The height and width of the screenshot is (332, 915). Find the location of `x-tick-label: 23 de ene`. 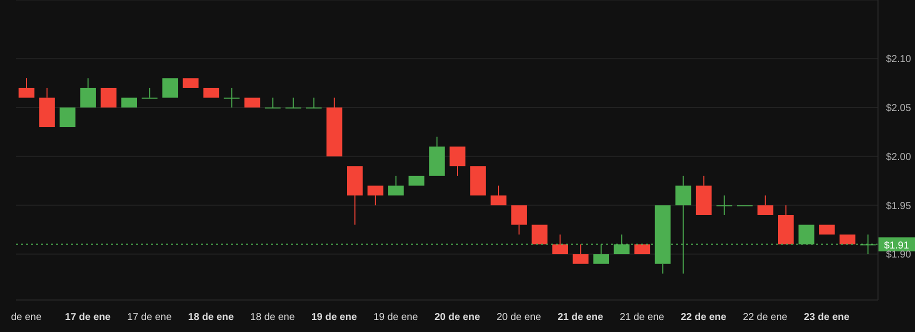

x-tick-label: 23 de ene is located at coordinates (827, 317).